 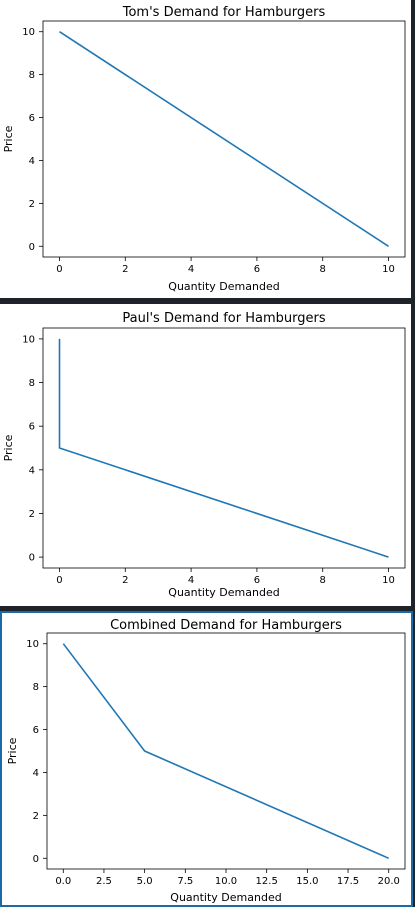 What do you see at coordinates (389, 881) in the screenshot?
I see `x-tick-label: 20.0` at bounding box center [389, 881].